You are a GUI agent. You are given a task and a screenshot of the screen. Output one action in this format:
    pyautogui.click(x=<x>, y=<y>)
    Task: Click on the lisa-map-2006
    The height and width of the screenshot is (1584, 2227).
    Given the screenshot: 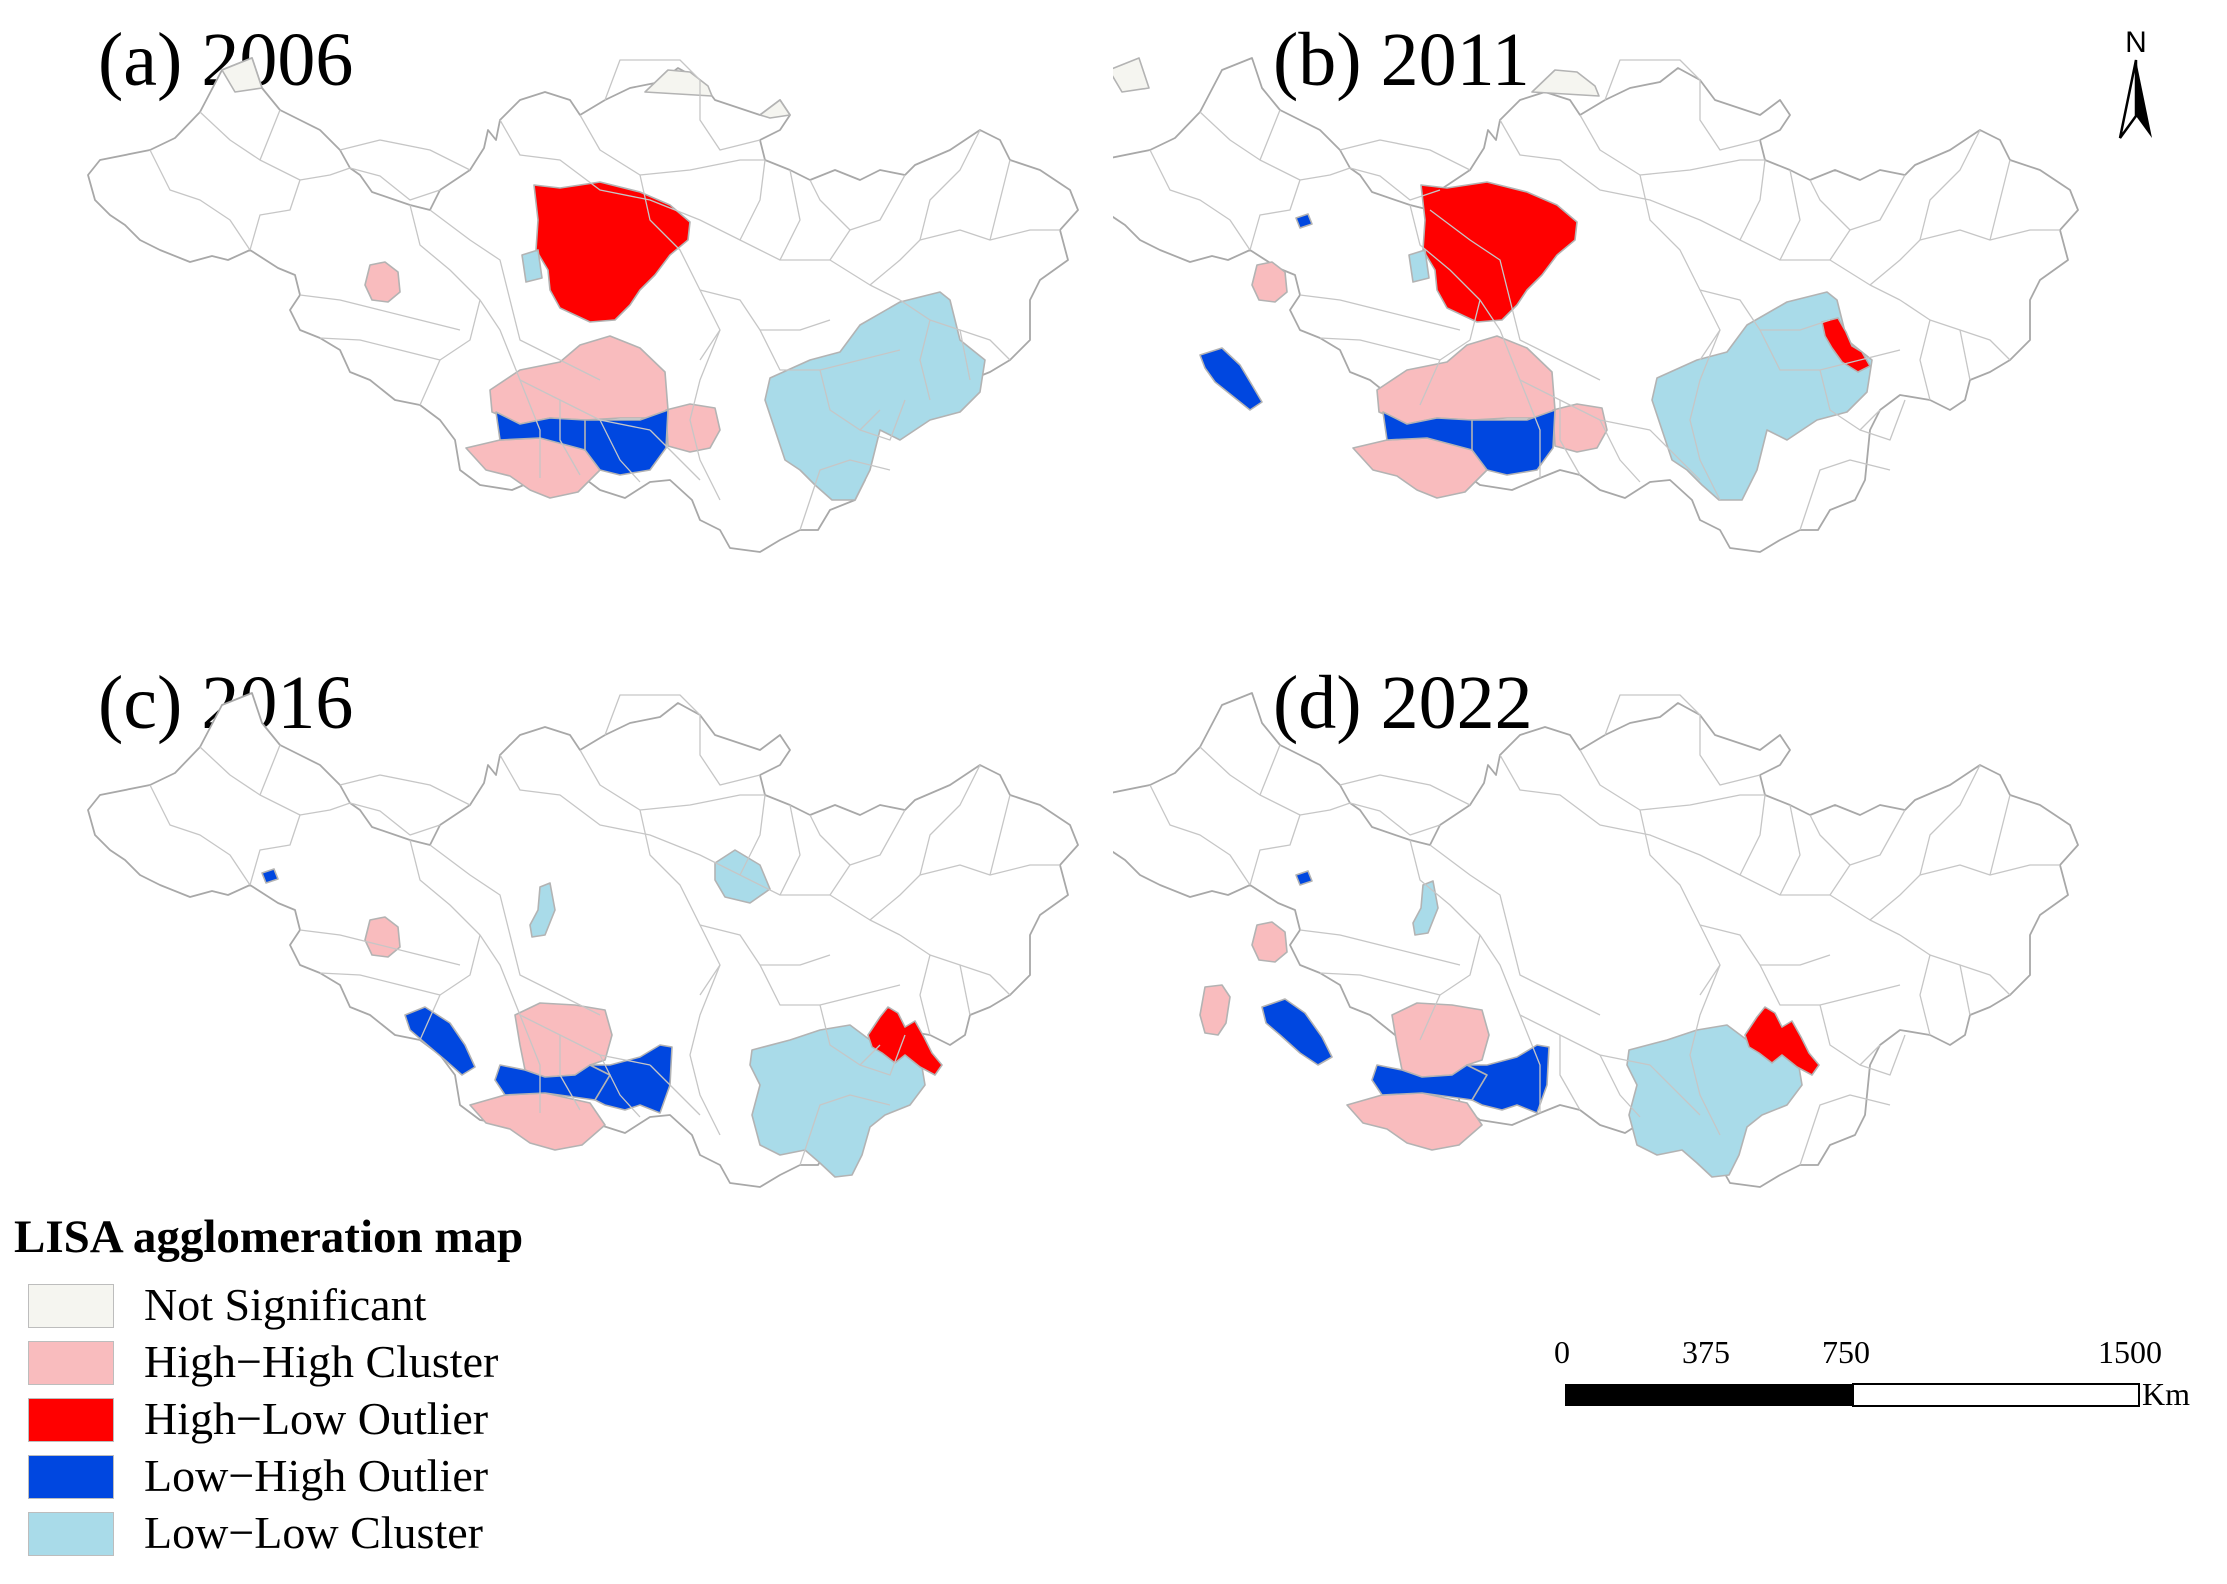 What is the action you would take?
    pyautogui.click(x=583, y=305)
    